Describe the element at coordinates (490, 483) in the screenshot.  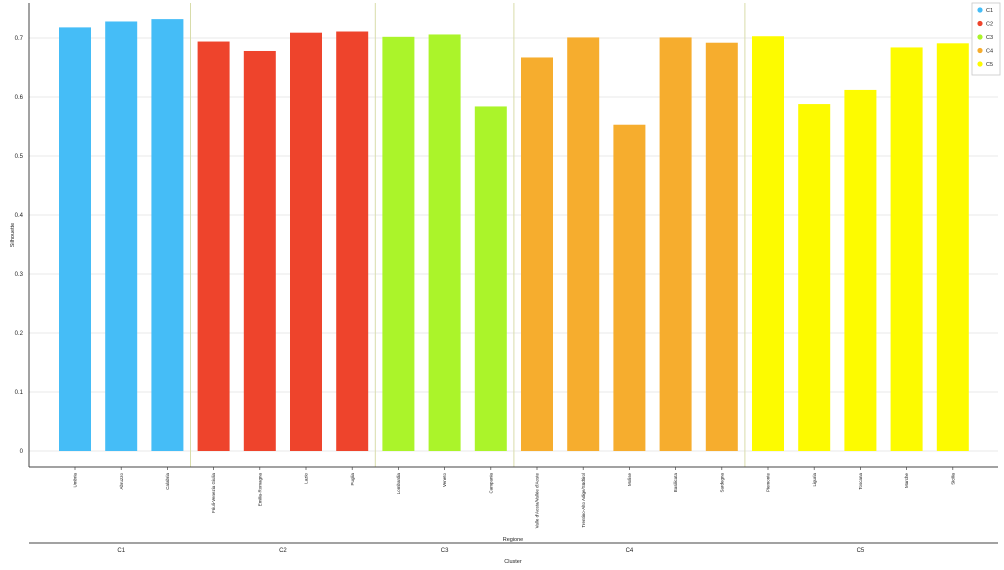
I see `x-tick-label: Campania` at that location.